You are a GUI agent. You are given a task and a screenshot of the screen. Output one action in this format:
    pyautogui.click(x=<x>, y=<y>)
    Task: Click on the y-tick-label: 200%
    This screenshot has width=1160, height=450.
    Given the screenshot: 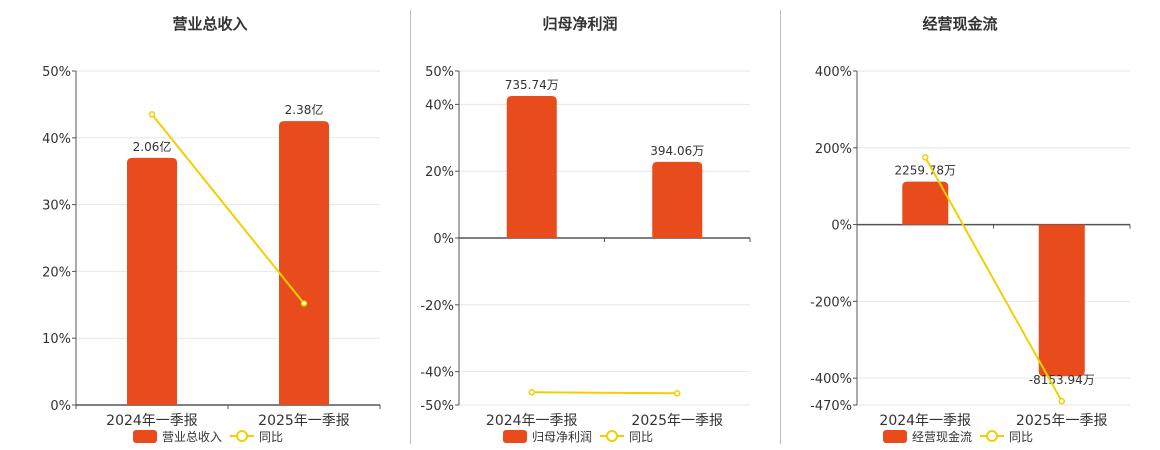 What is the action you would take?
    pyautogui.click(x=833, y=149)
    